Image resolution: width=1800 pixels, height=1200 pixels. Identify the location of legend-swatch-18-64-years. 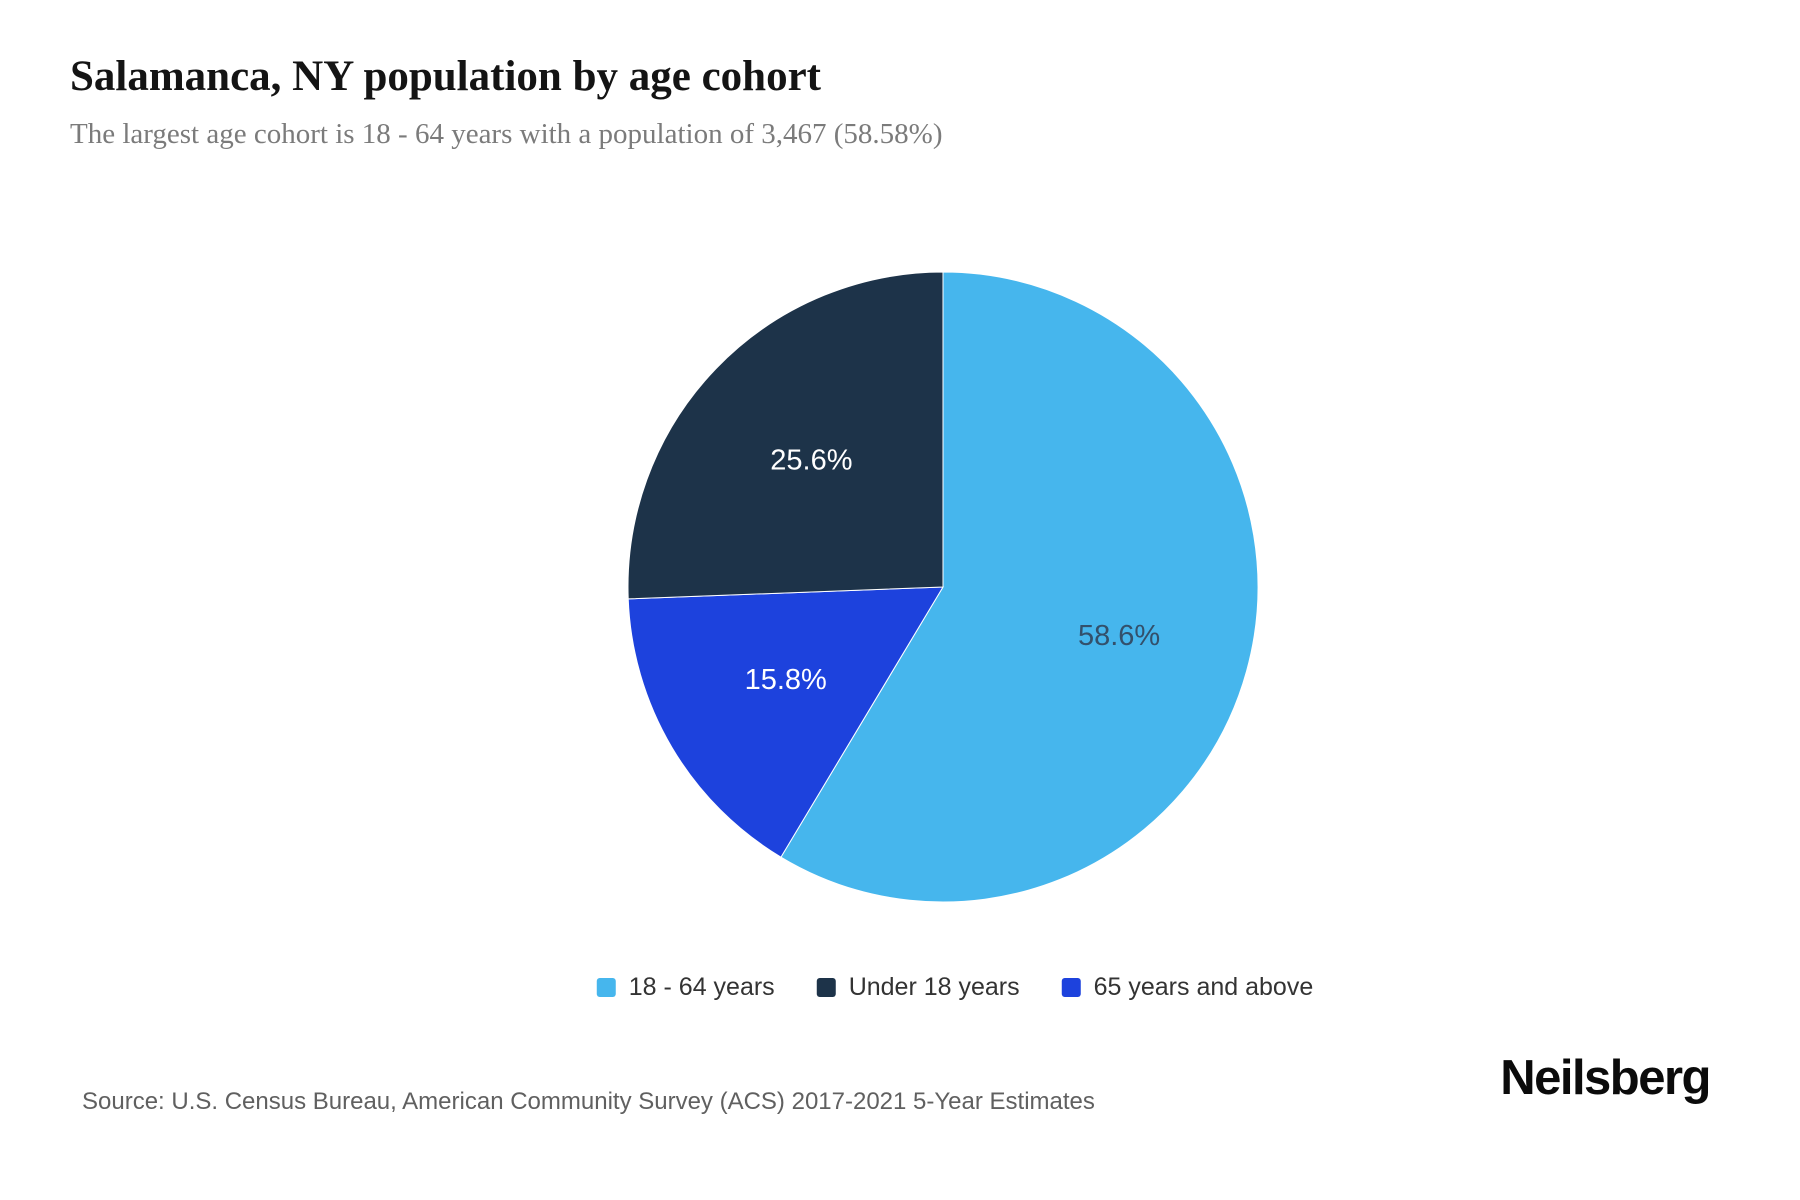
(606, 987).